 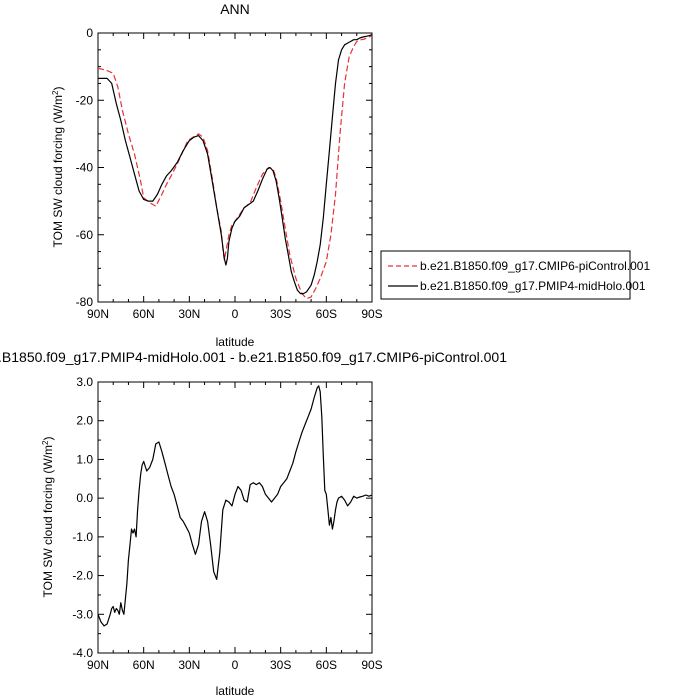 I want to click on top-xtick-label: 90S, so click(x=371, y=314).